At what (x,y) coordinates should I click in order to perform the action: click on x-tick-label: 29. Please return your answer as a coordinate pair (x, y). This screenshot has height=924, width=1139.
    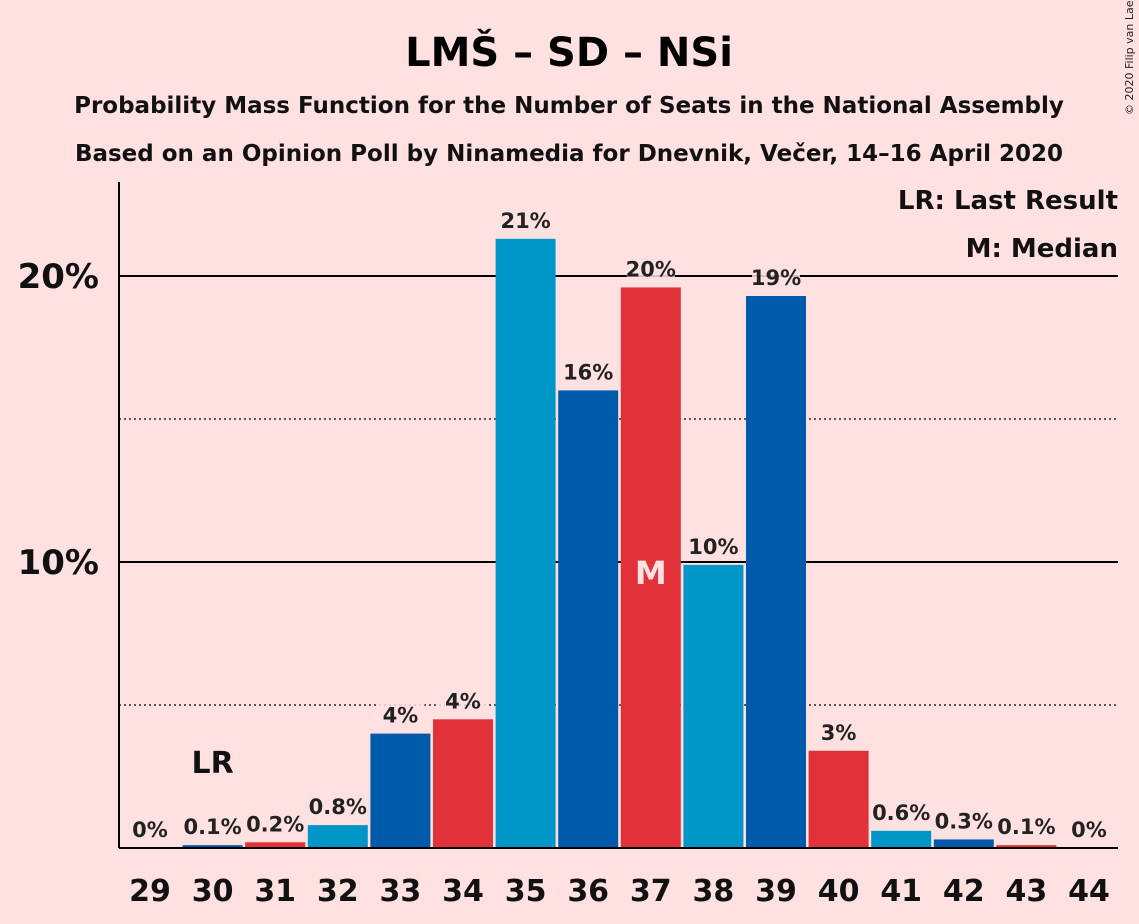
    Looking at the image, I should click on (150, 891).